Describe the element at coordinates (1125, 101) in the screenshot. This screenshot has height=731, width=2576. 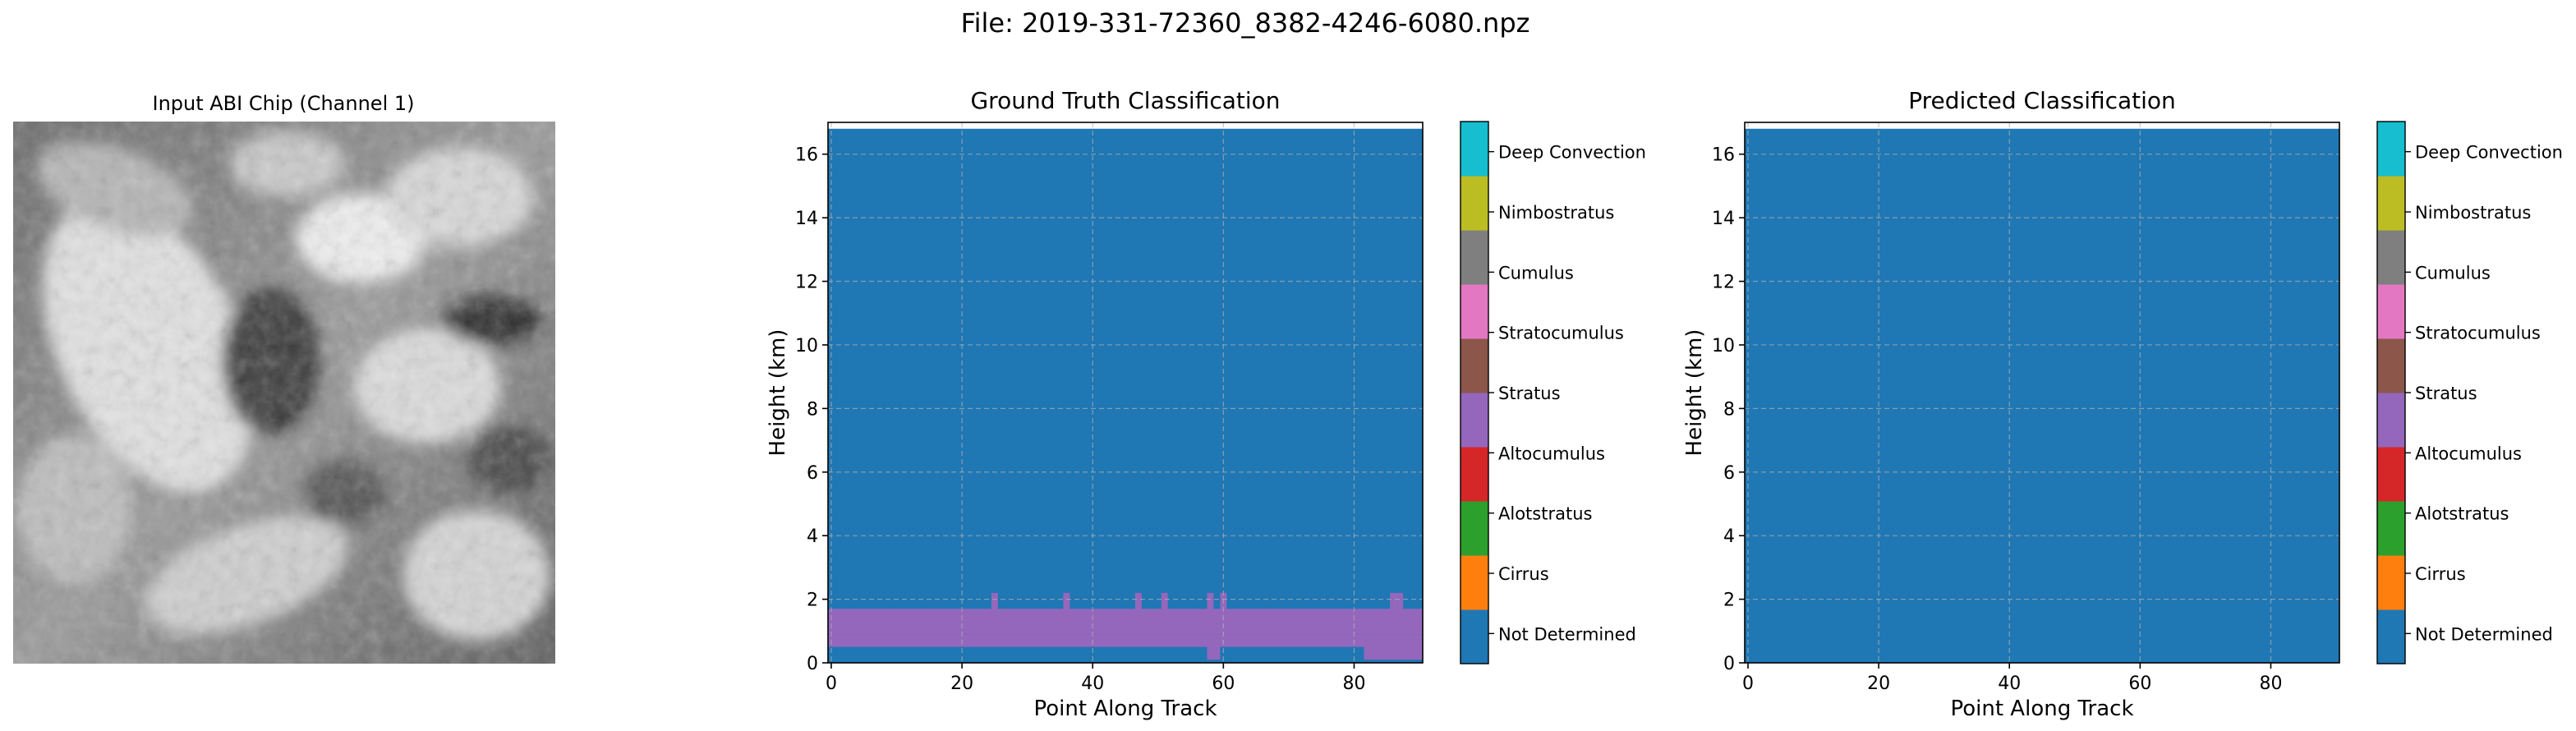
I see `chart-title: Ground Truth Classification` at that location.